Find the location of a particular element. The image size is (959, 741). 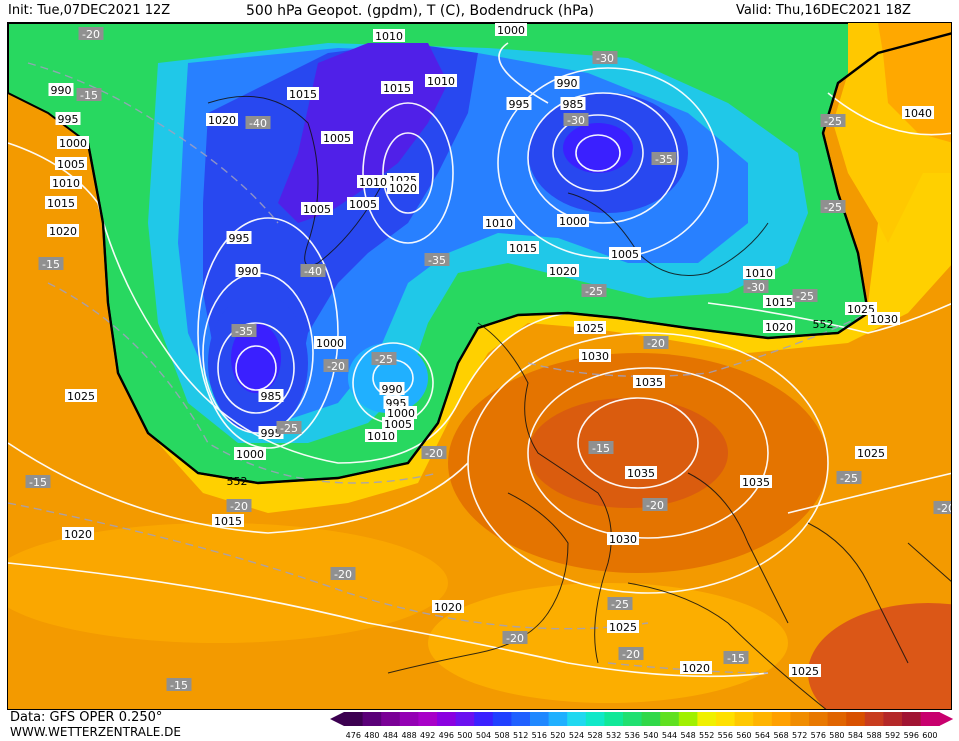

temp-label: -30 is located at coordinates (756, 287).